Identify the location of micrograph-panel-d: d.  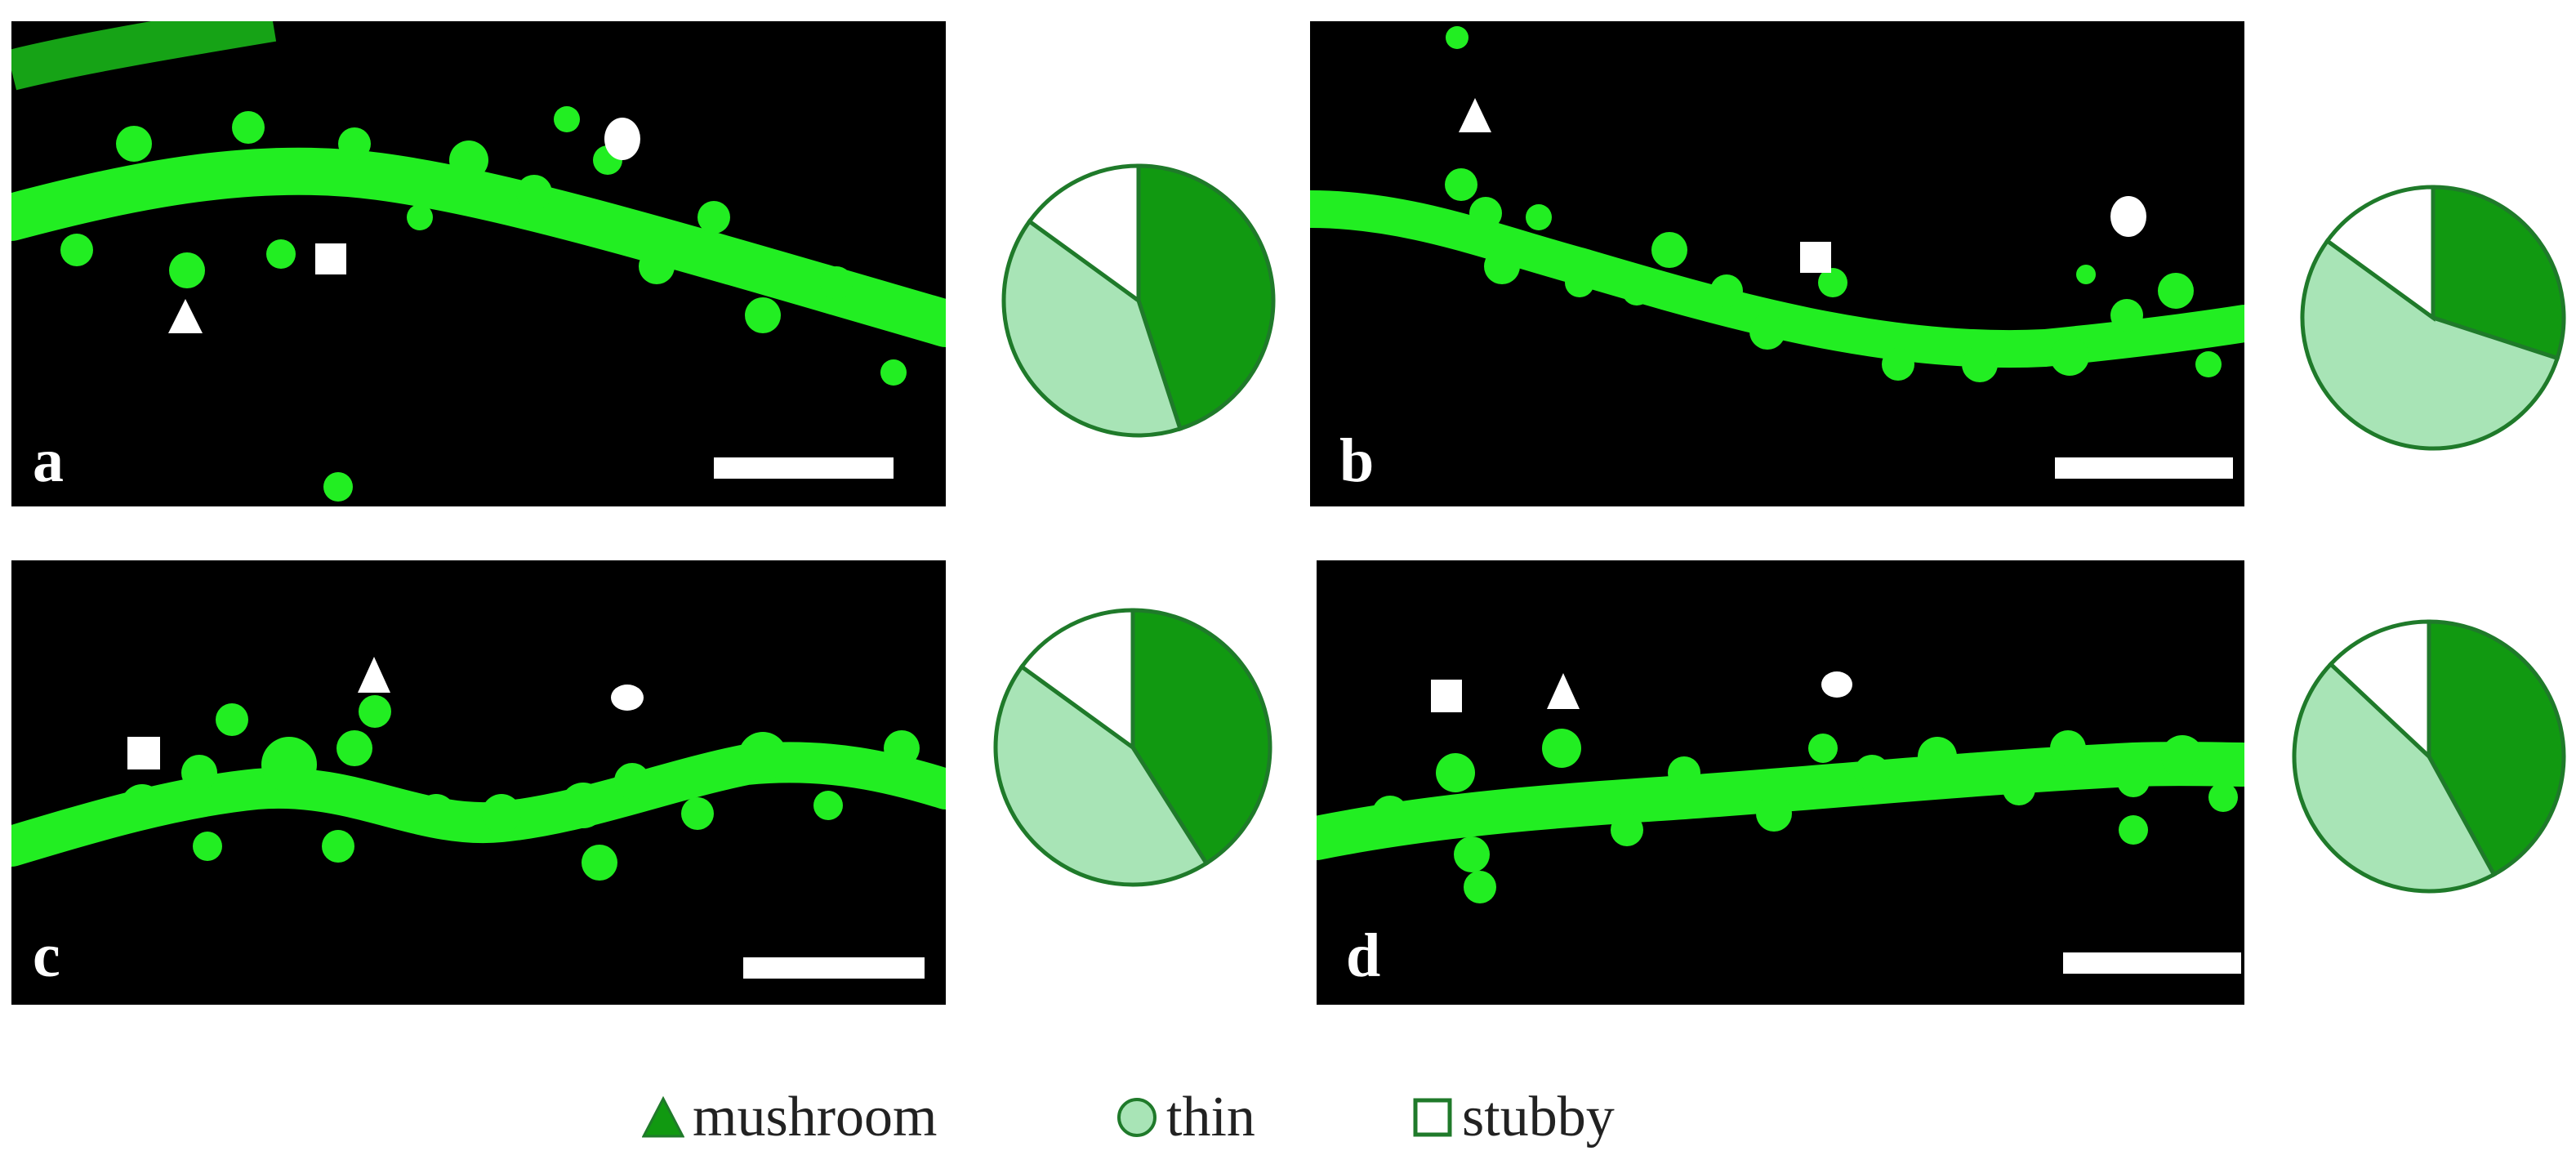
(1781, 782).